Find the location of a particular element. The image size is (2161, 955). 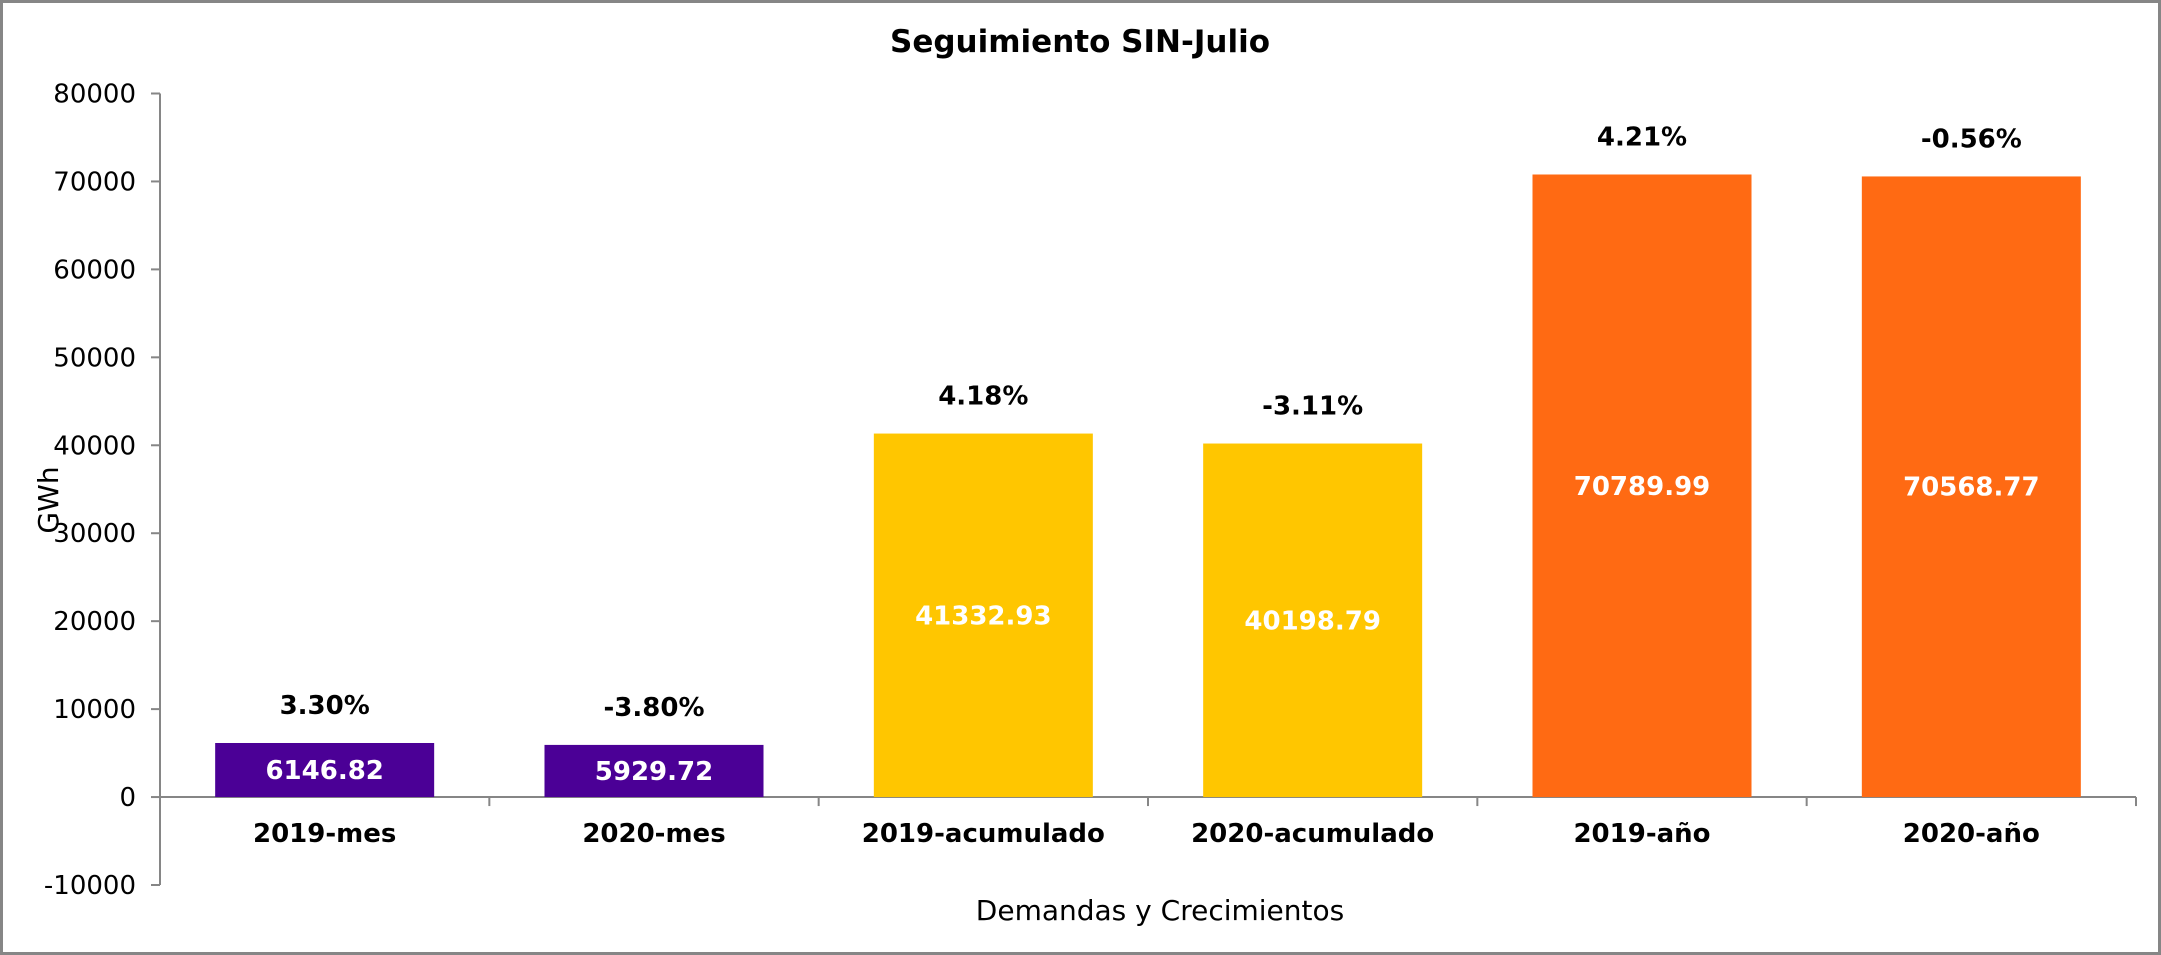

x-category-label: 2020-acumulado is located at coordinates (1312, 834).